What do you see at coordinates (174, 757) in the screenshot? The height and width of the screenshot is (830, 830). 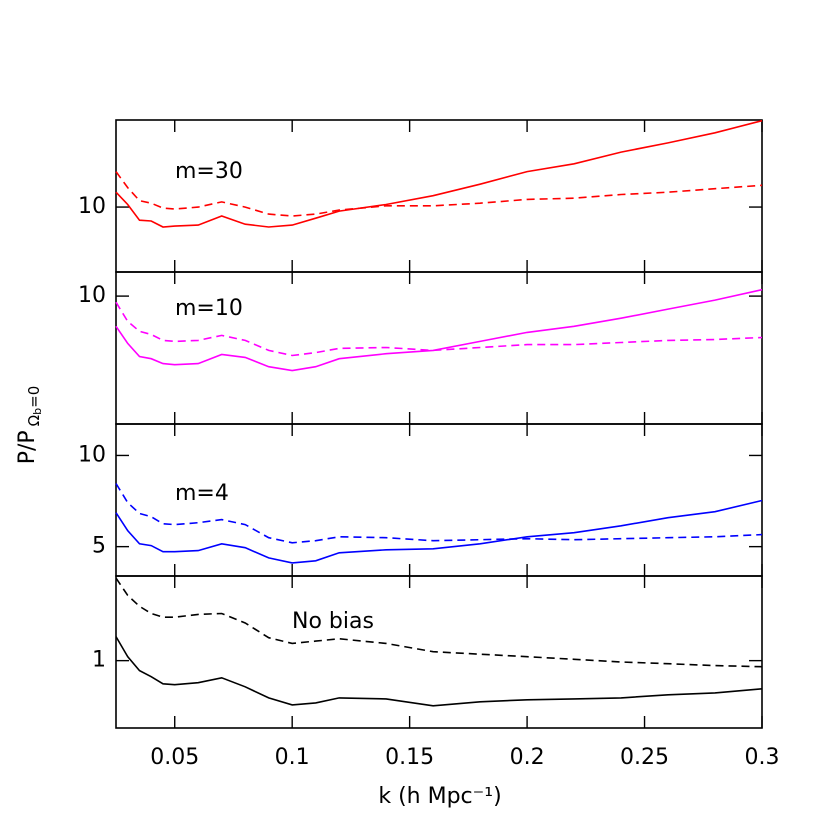 I see `x-tick-label: 0.05` at bounding box center [174, 757].